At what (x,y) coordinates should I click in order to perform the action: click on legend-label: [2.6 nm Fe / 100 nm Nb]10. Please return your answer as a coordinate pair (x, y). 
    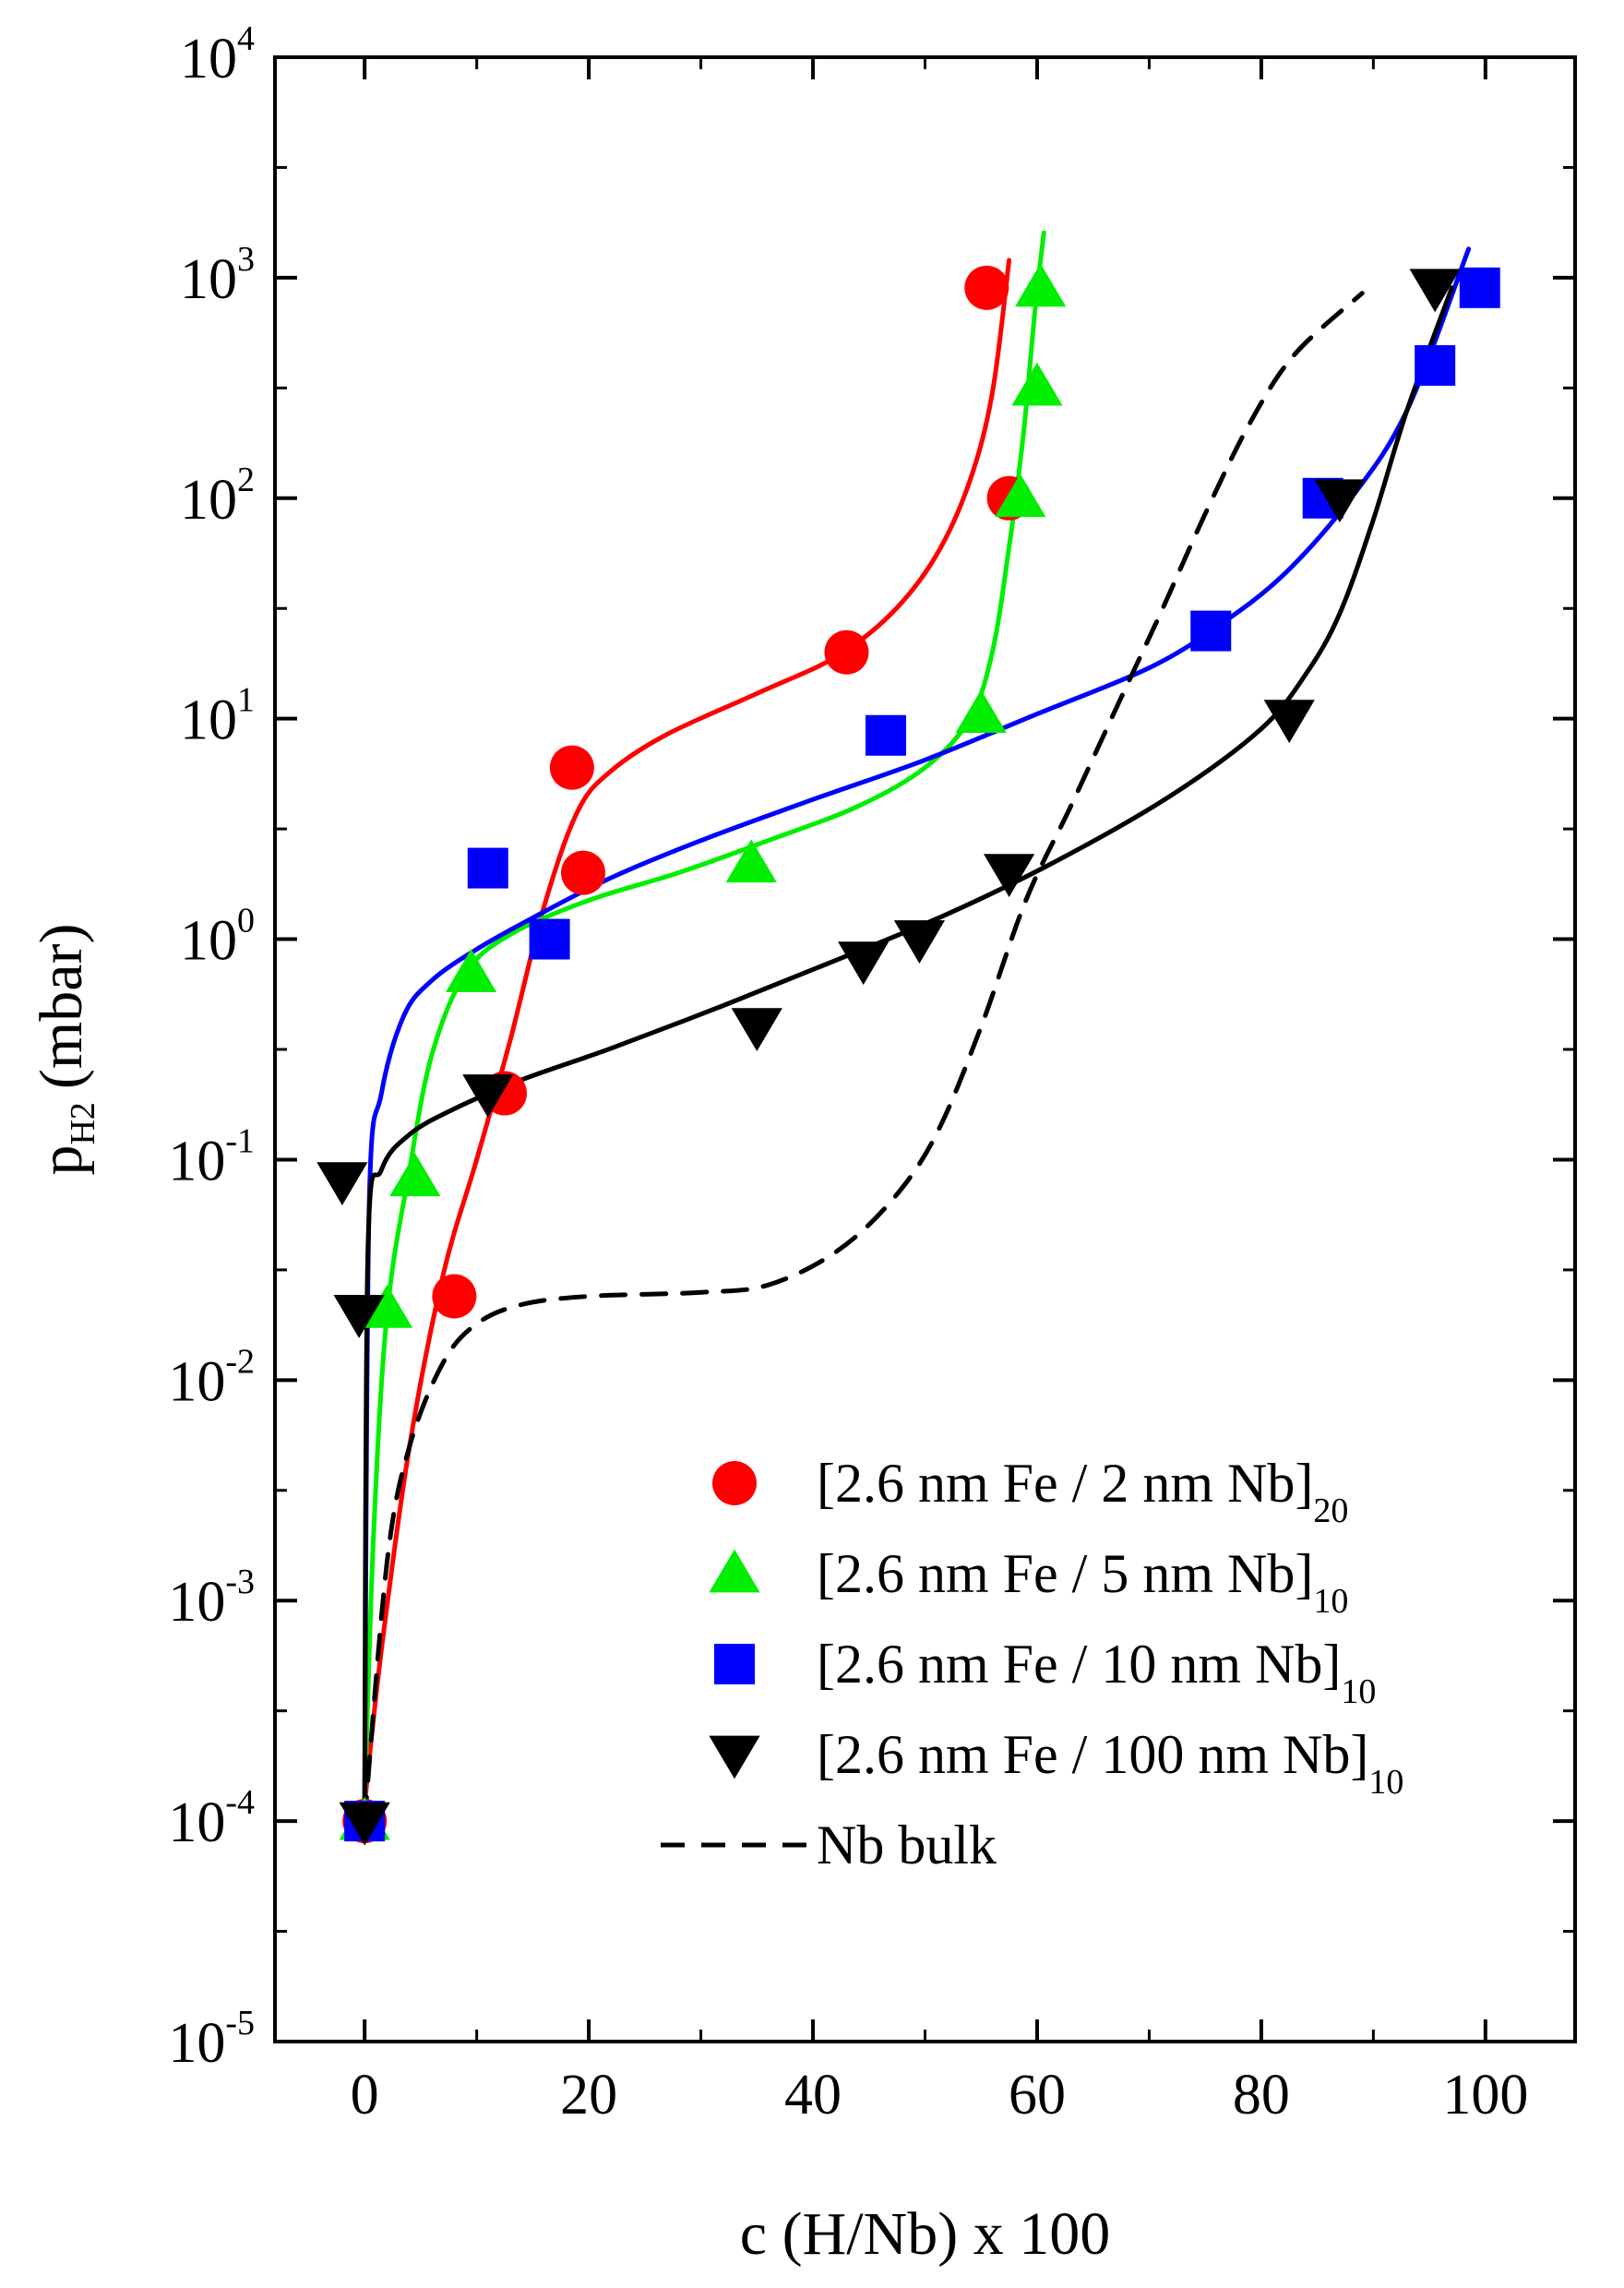
    Looking at the image, I should click on (1110, 1763).